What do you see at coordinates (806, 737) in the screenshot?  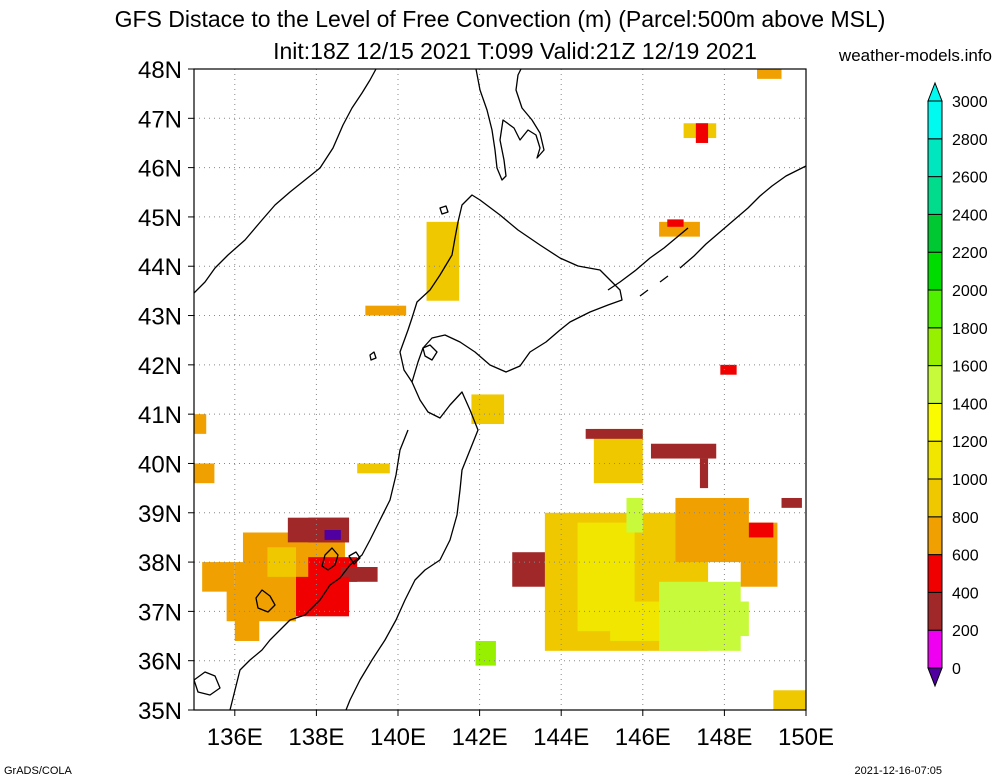 I see `lon-tick-label: 150E` at bounding box center [806, 737].